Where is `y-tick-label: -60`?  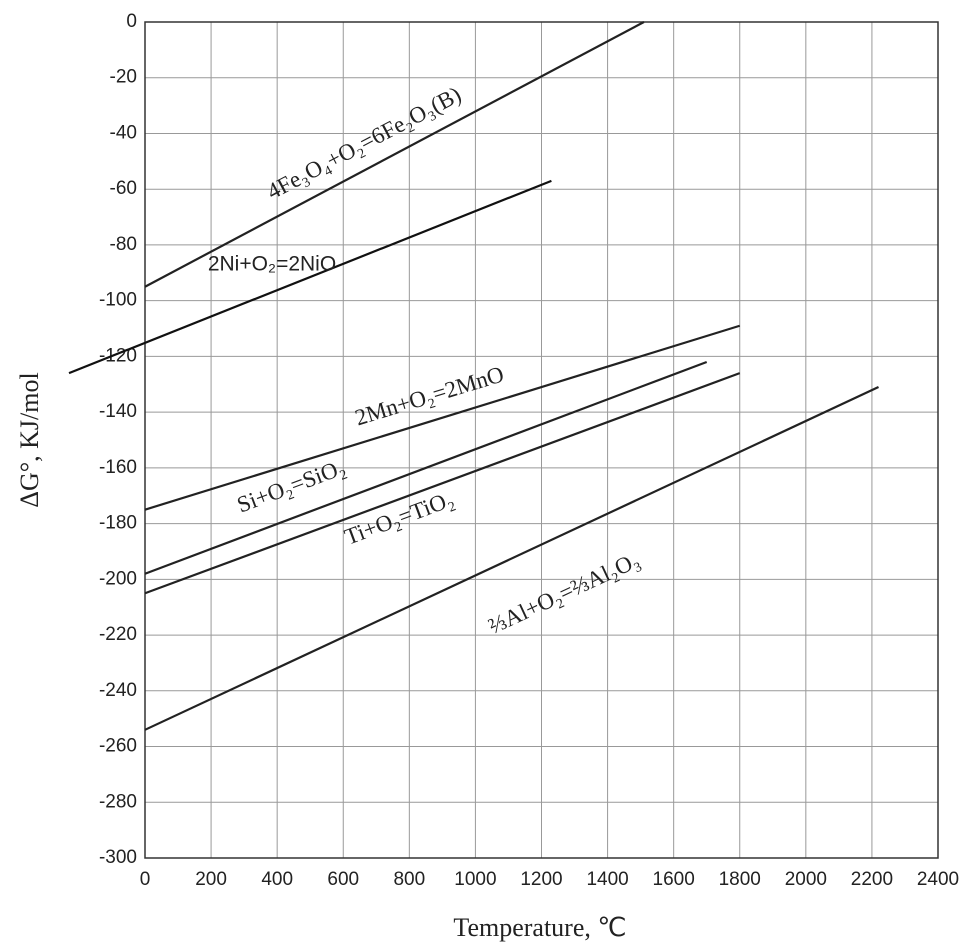
y-tick-label: -60 is located at coordinates (123, 188).